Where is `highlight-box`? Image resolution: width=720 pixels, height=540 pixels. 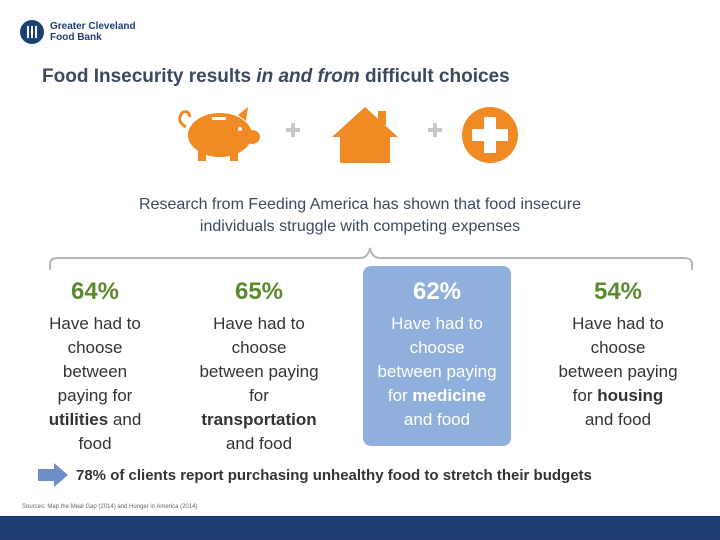
highlight-box is located at coordinates (437, 356).